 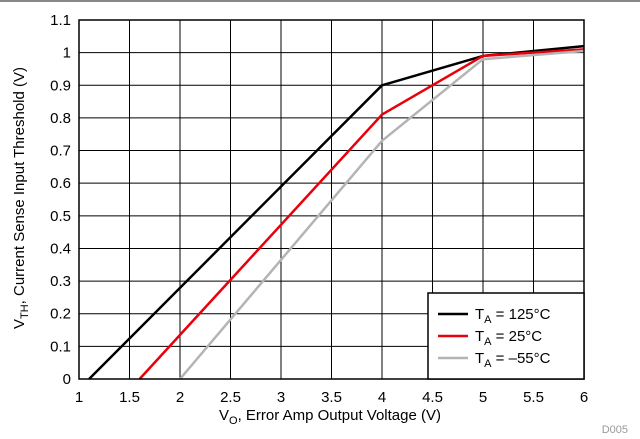 What do you see at coordinates (432, 397) in the screenshot?
I see `x-tick-label: 4.5` at bounding box center [432, 397].